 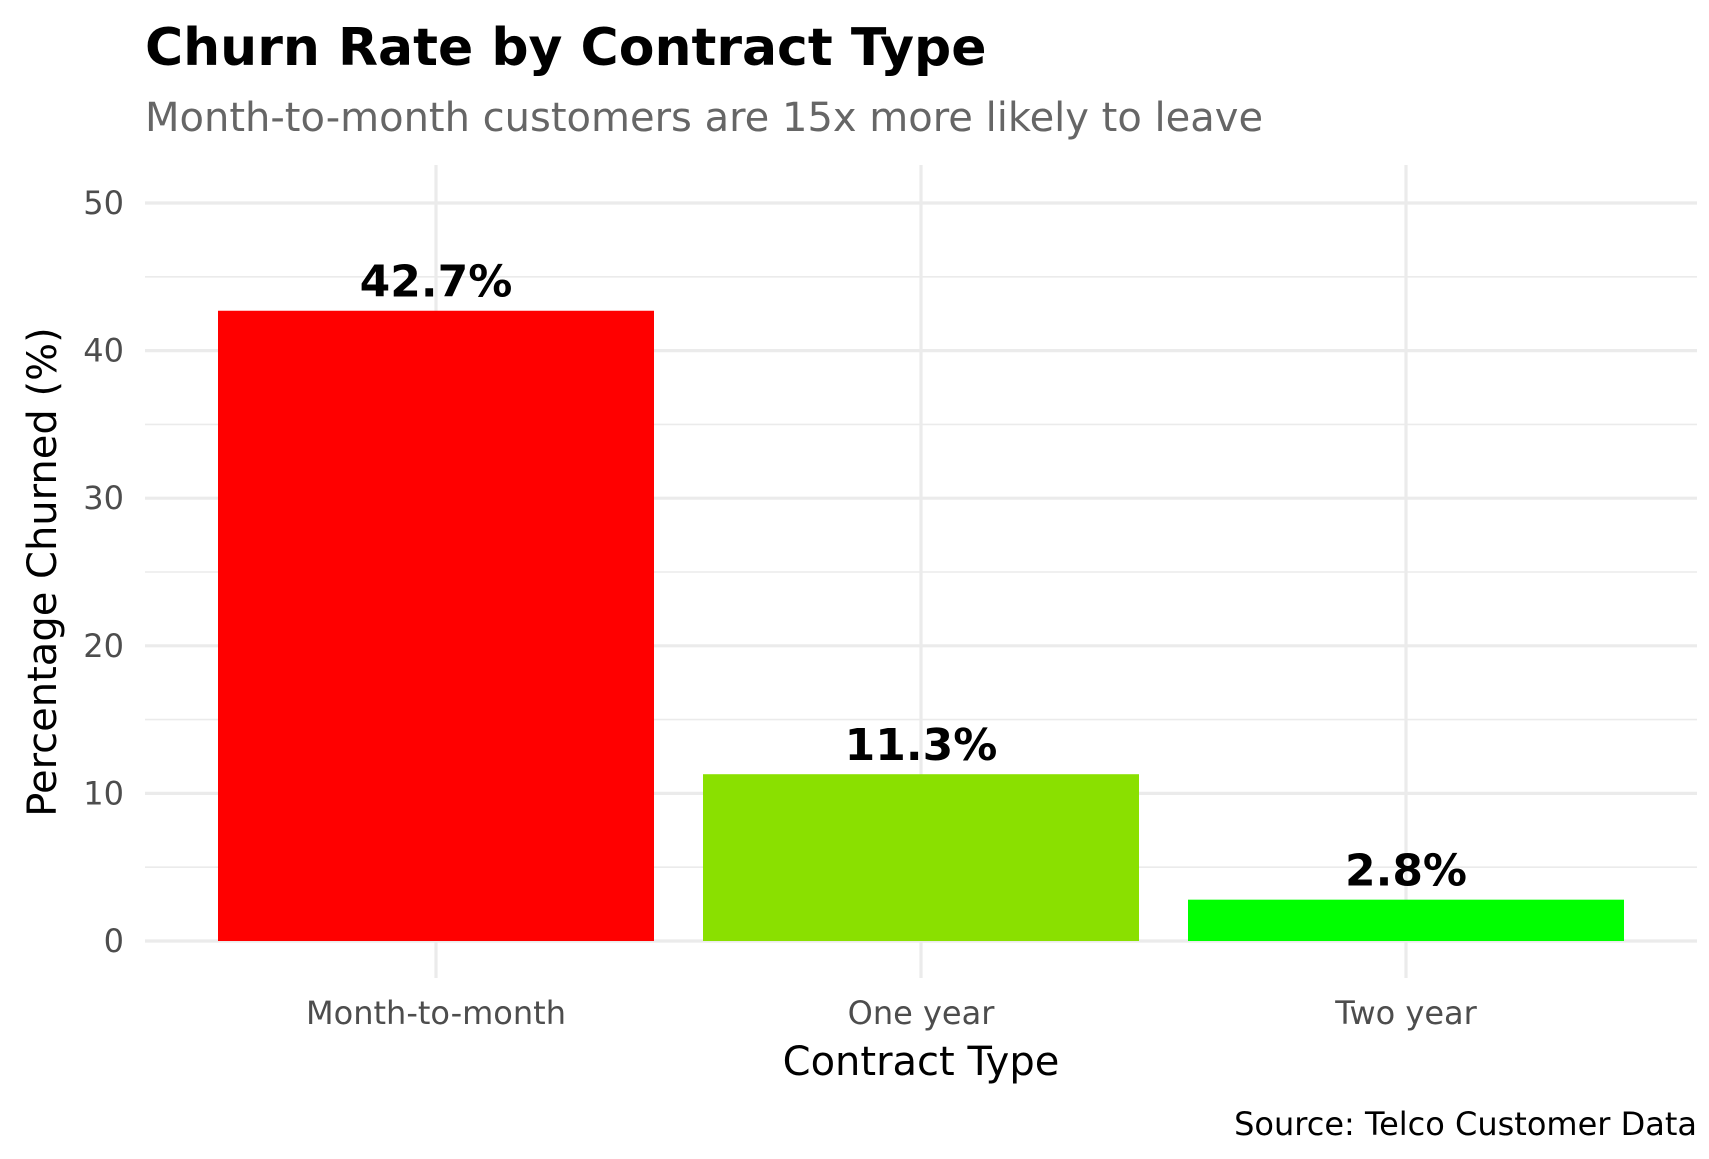 I want to click on y-tick-label: 10, so click(x=103, y=793).